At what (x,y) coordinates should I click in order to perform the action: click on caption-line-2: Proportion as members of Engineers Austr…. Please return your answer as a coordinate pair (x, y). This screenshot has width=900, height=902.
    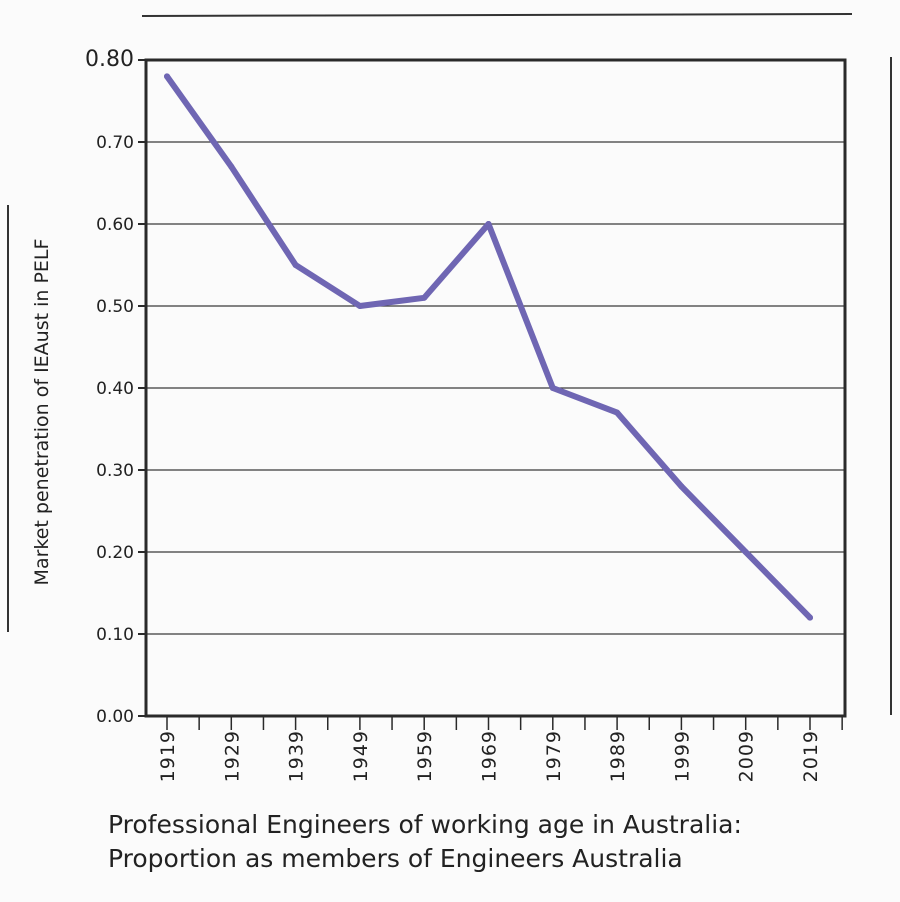
    Looking at the image, I should click on (395, 858).